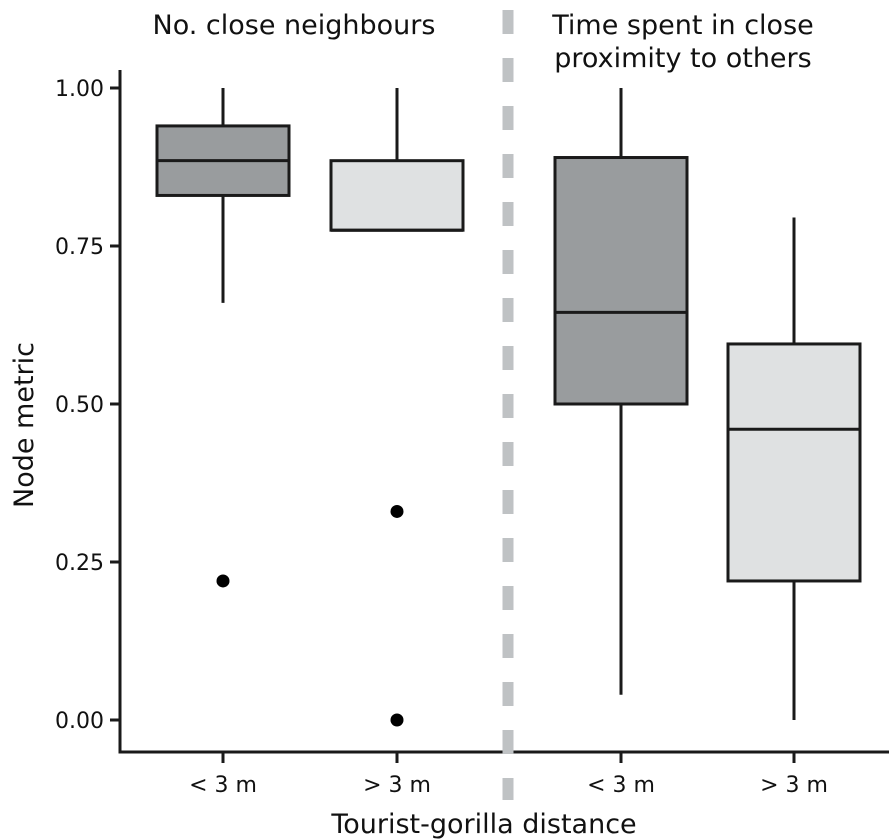 This screenshot has height=839, width=889. What do you see at coordinates (79, 247) in the screenshot?
I see `y-tick-label: 0.75` at bounding box center [79, 247].